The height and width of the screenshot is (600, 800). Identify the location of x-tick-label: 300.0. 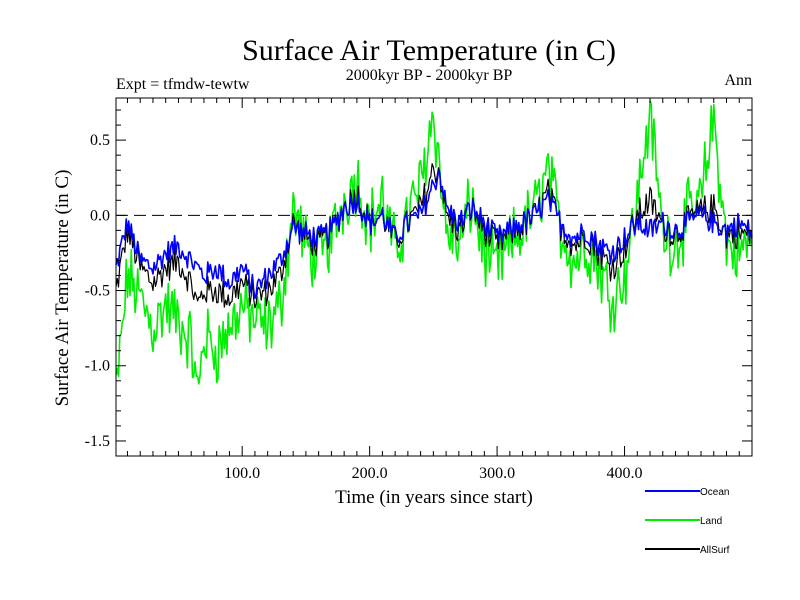
(497, 473).